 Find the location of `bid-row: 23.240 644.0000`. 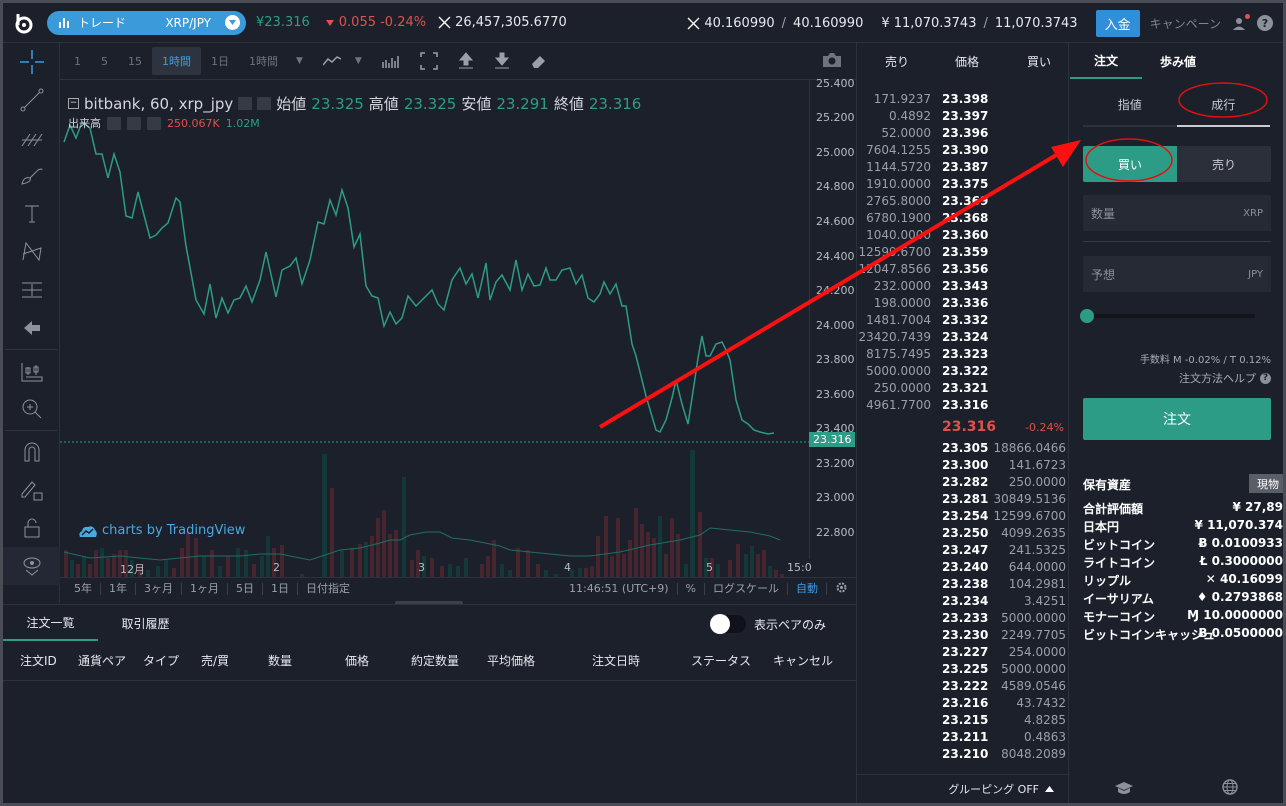

bid-row: 23.240 644.0000 is located at coordinates (963, 568).